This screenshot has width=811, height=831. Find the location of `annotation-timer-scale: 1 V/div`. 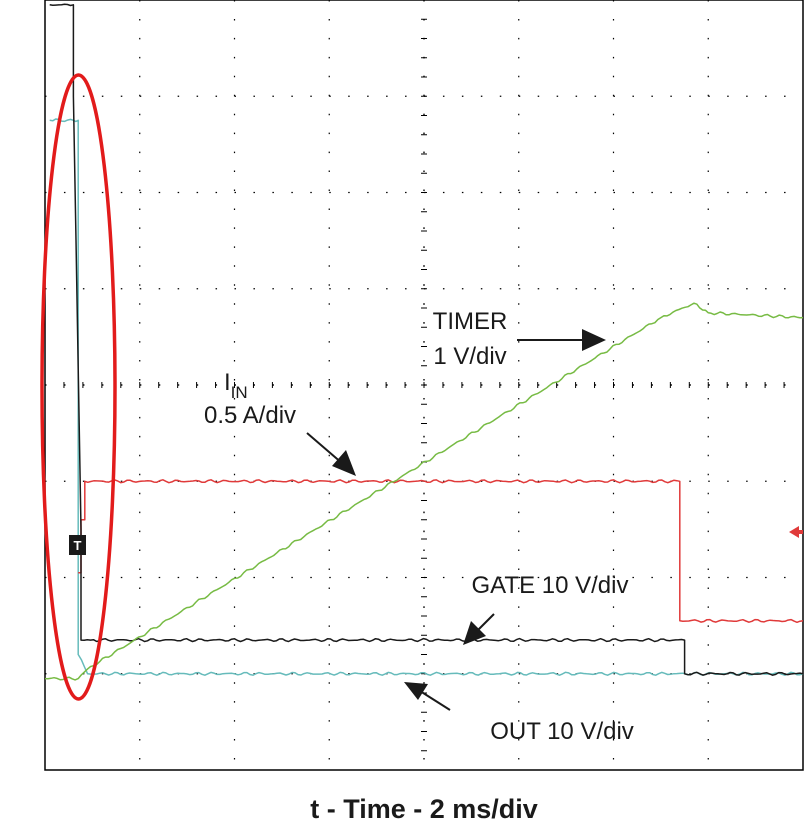

annotation-timer-scale: 1 V/div is located at coordinates (469, 356).